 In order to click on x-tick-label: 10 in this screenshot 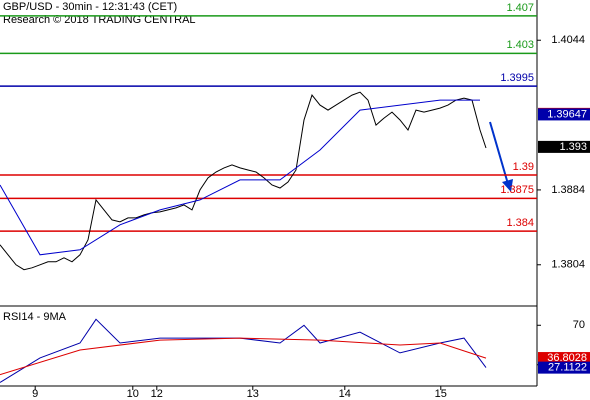, I will do `click(133, 394)`.